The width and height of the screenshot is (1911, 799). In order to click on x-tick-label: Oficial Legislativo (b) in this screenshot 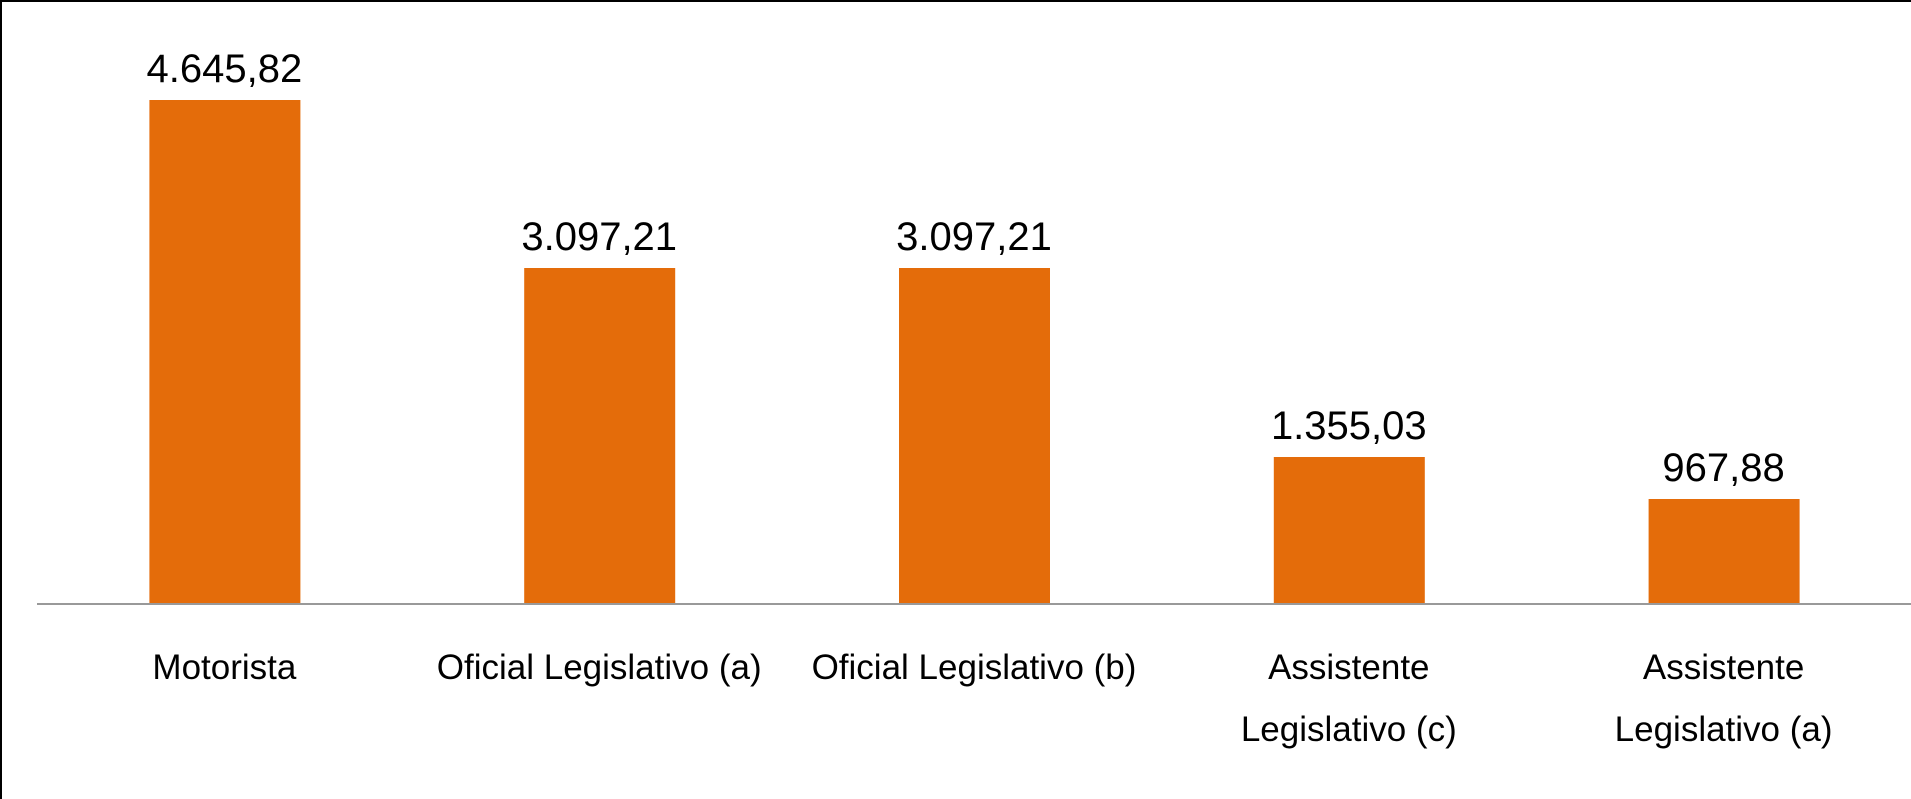, I will do `click(974, 667)`.